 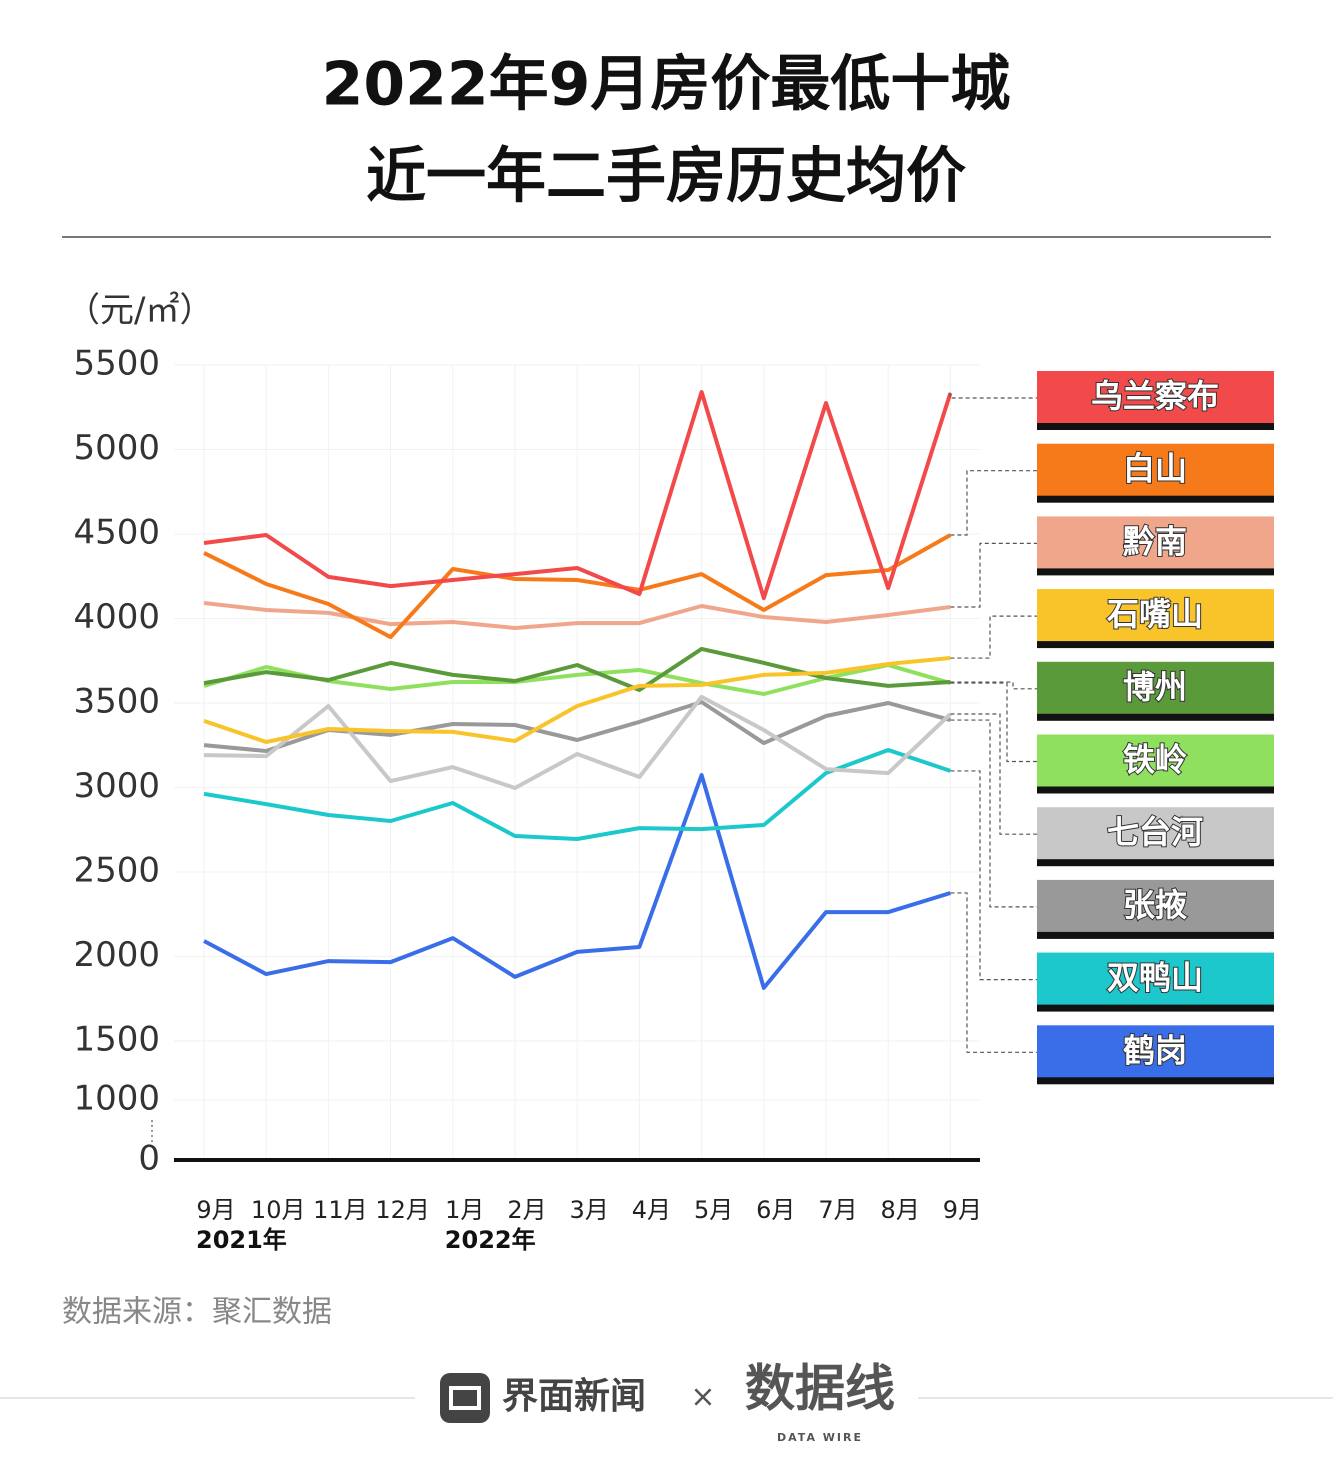 I want to click on partner-en: DATA WIRE, so click(x=820, y=1437).